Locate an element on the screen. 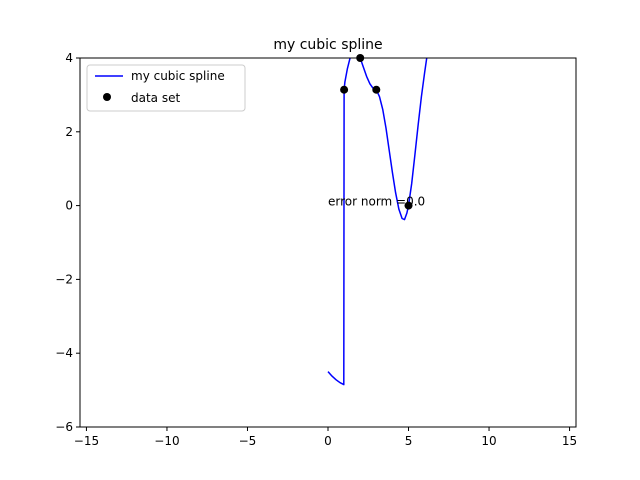  x-tick-label: 5 is located at coordinates (409, 441).